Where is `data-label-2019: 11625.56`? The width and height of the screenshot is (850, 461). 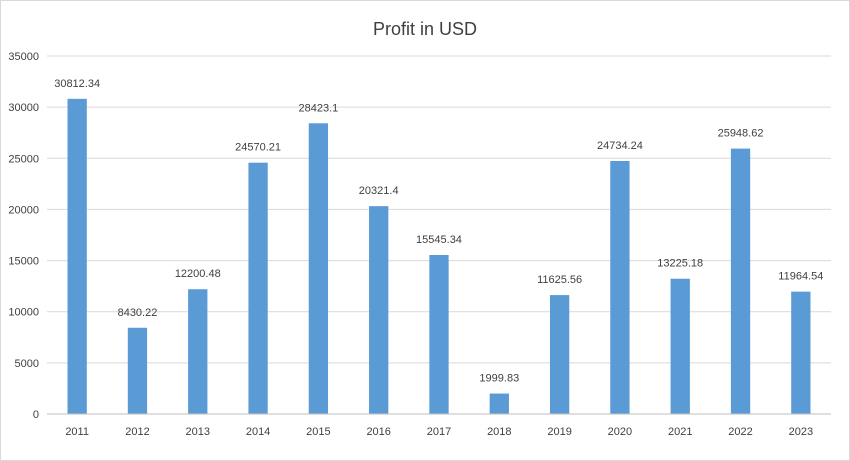 data-label-2019: 11625.56 is located at coordinates (559, 280).